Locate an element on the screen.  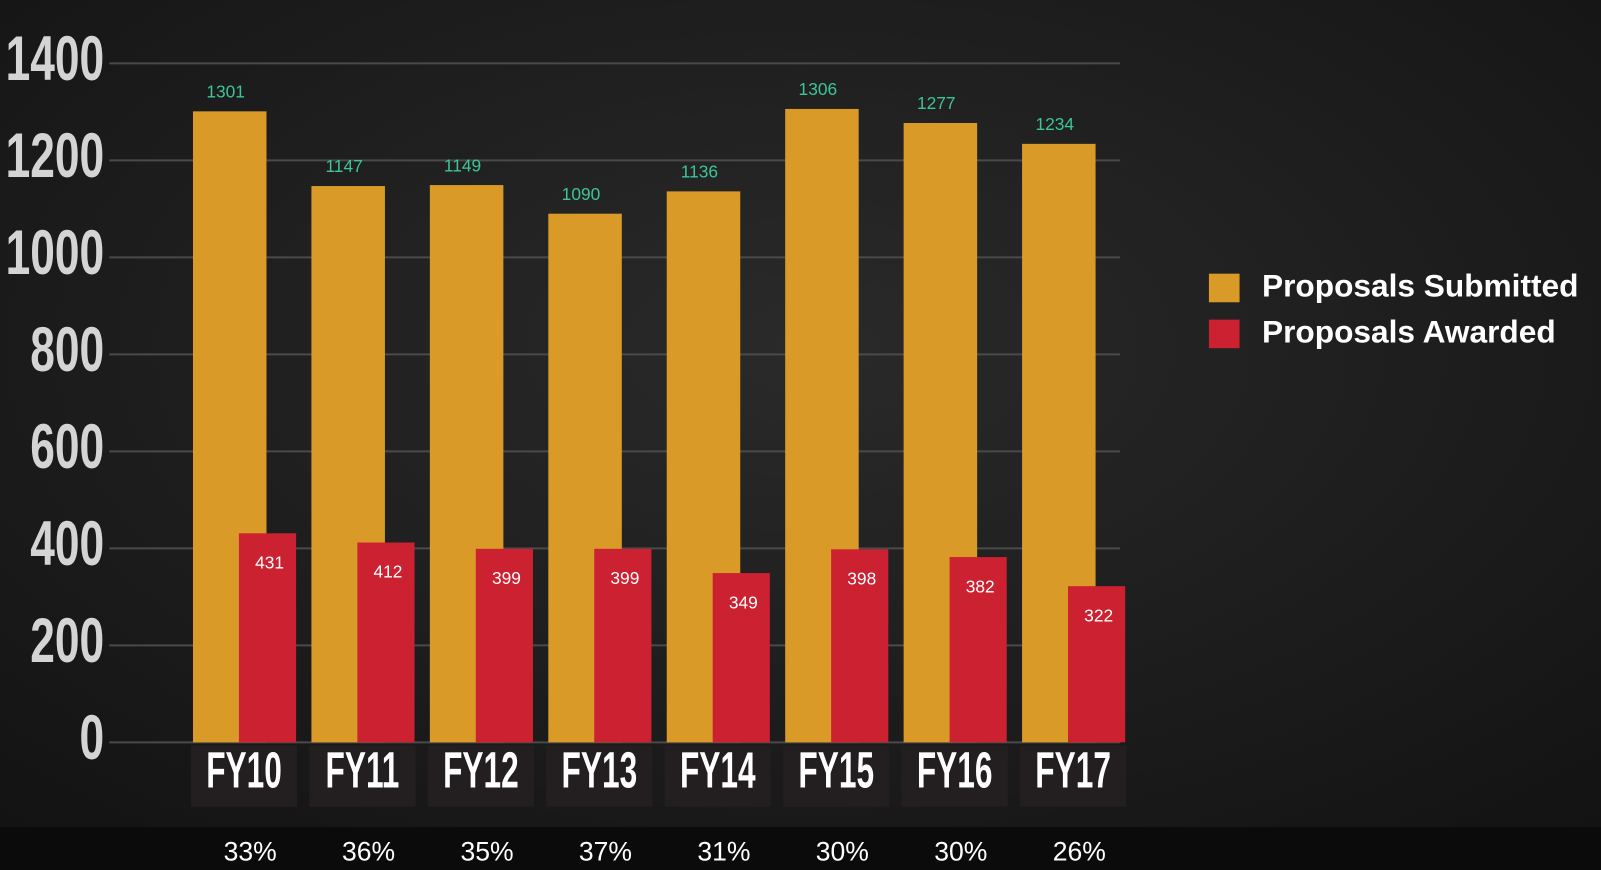
y-tick-label: 1400 is located at coordinates (55, 58).